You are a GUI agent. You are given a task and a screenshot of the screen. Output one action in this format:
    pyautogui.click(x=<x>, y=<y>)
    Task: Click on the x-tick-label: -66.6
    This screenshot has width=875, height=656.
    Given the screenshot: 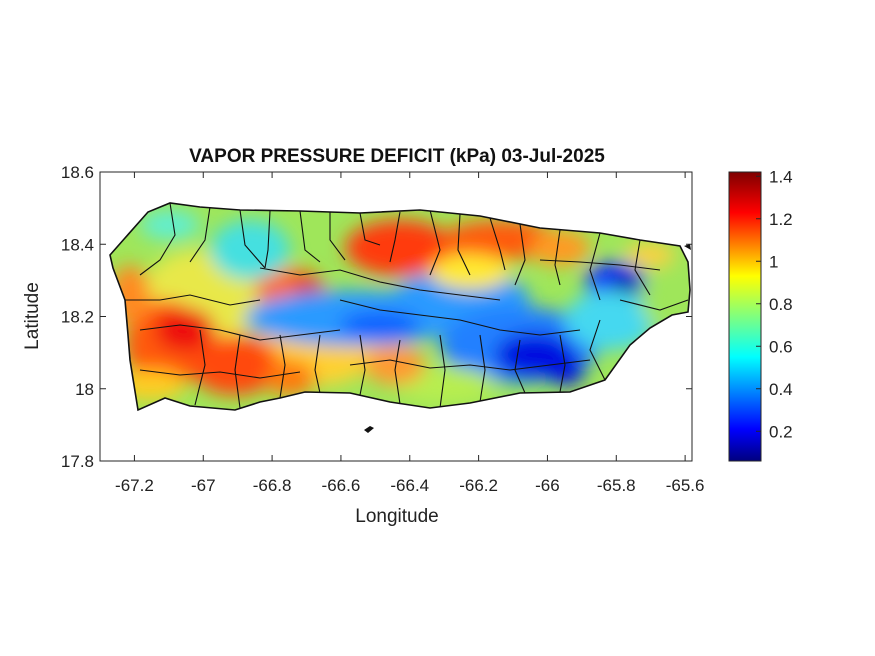 What is the action you would take?
    pyautogui.click(x=341, y=485)
    